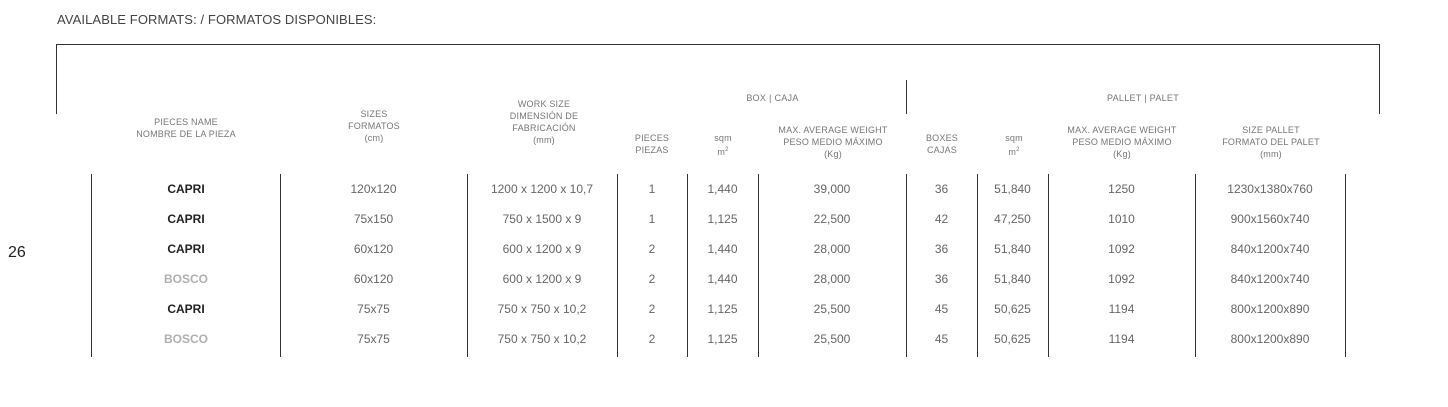  Describe the element at coordinates (542, 219) in the screenshot. I see `cell-work-size: 750 x 1500 x 9` at that location.